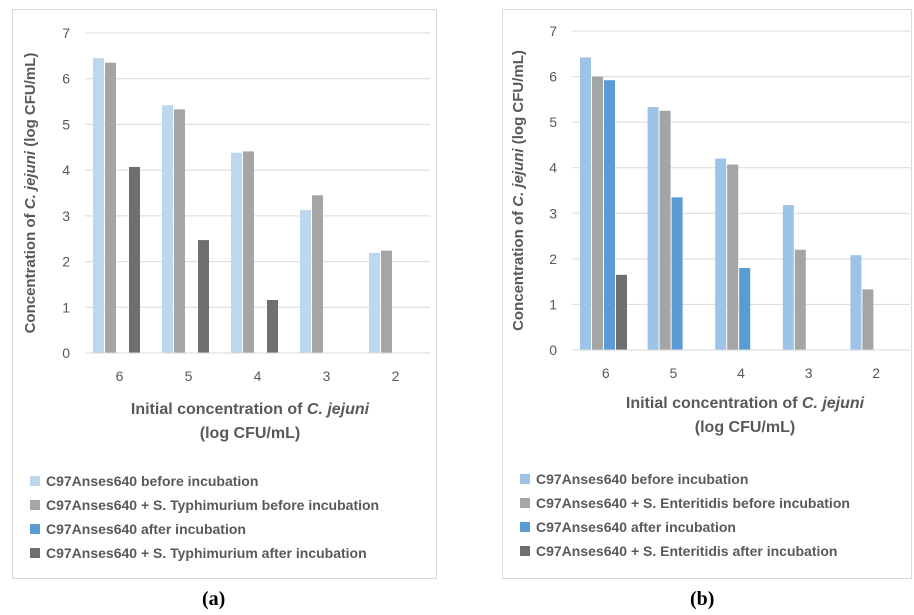 Image resolution: width=914 pixels, height=615 pixels. Describe the element at coordinates (66, 307) in the screenshot. I see `chart-a-ytick-label: 1` at that location.